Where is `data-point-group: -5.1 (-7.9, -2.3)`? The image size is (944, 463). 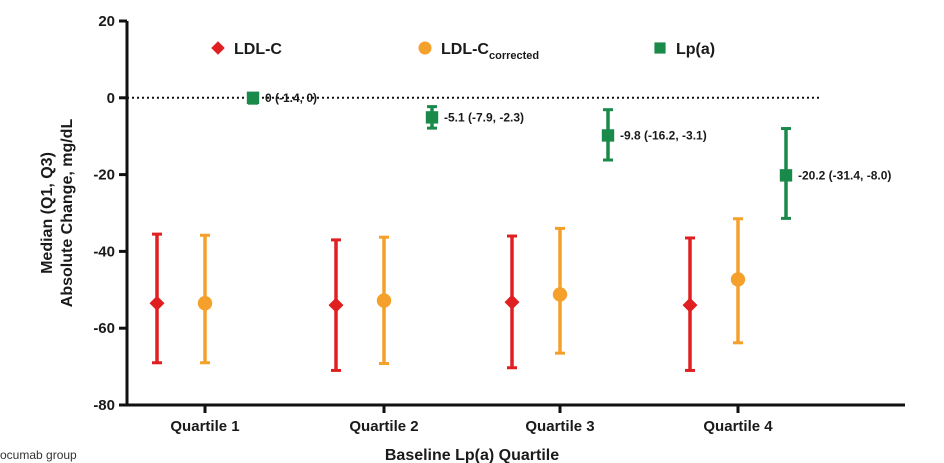
data-point-group: -5.1 (-7.9, -2.3) is located at coordinates (474, 117).